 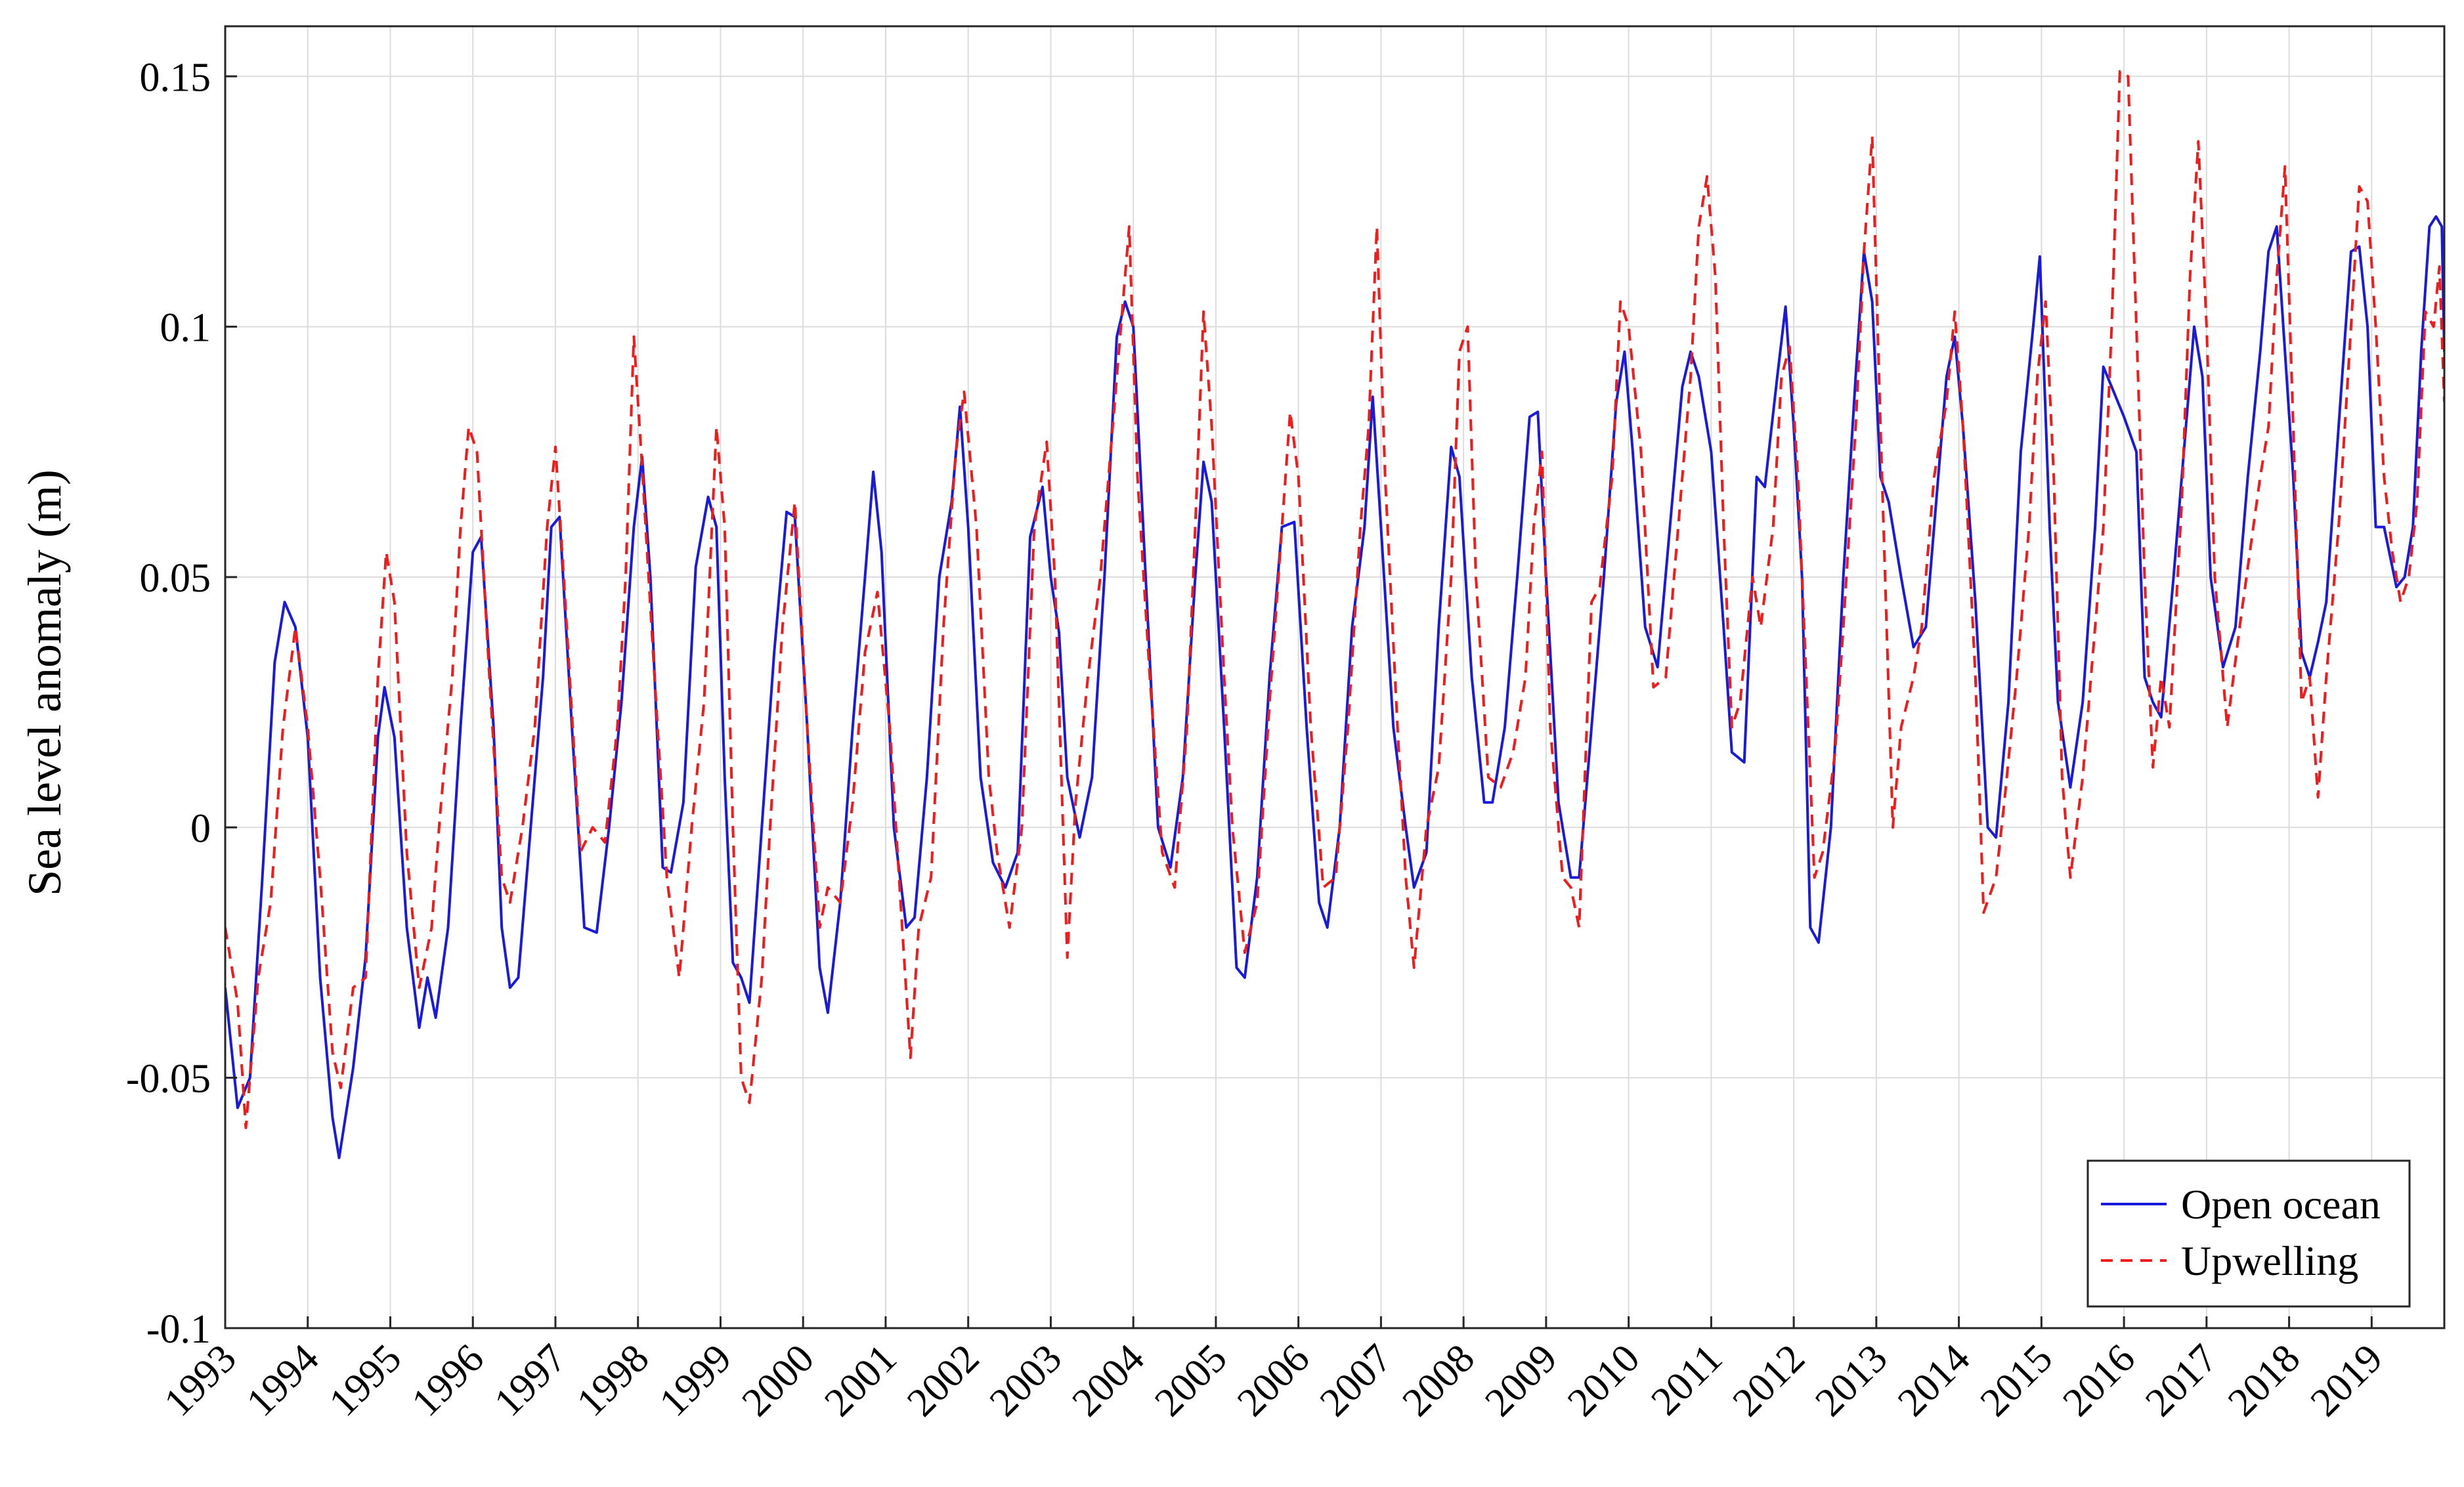 What do you see at coordinates (176, 578) in the screenshot?
I see `y-tick-label: 0.05` at bounding box center [176, 578].